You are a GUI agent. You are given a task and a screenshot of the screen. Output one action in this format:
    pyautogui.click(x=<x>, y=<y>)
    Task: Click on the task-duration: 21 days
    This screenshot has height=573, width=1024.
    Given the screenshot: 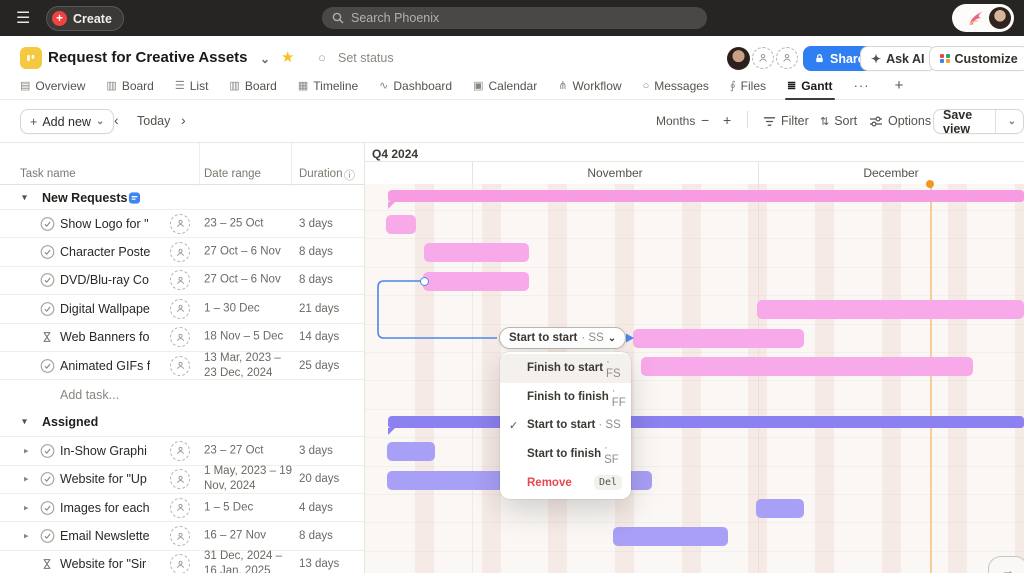 What is the action you would take?
    pyautogui.click(x=319, y=308)
    